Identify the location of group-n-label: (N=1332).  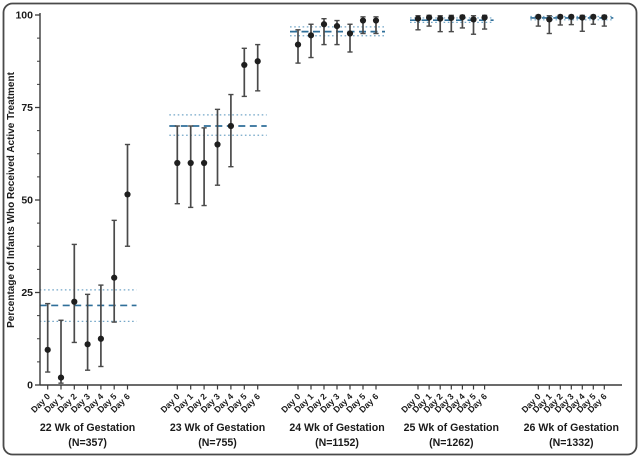
(571, 443).